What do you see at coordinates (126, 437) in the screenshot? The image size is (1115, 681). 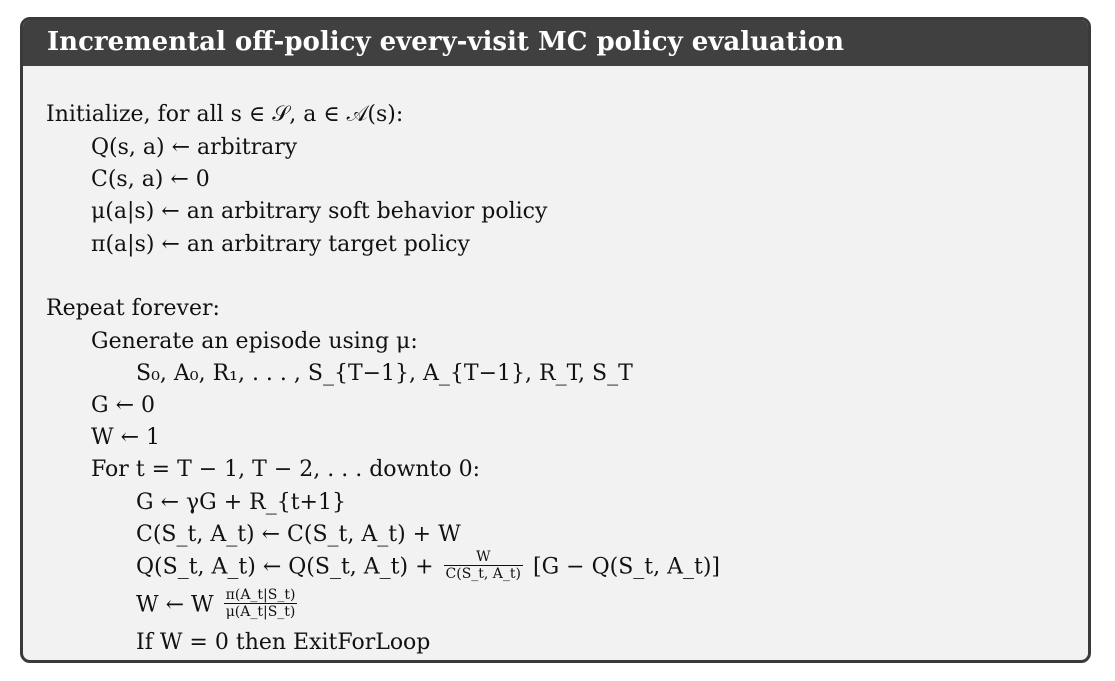 I see `w-init-line: W ← 1` at bounding box center [126, 437].